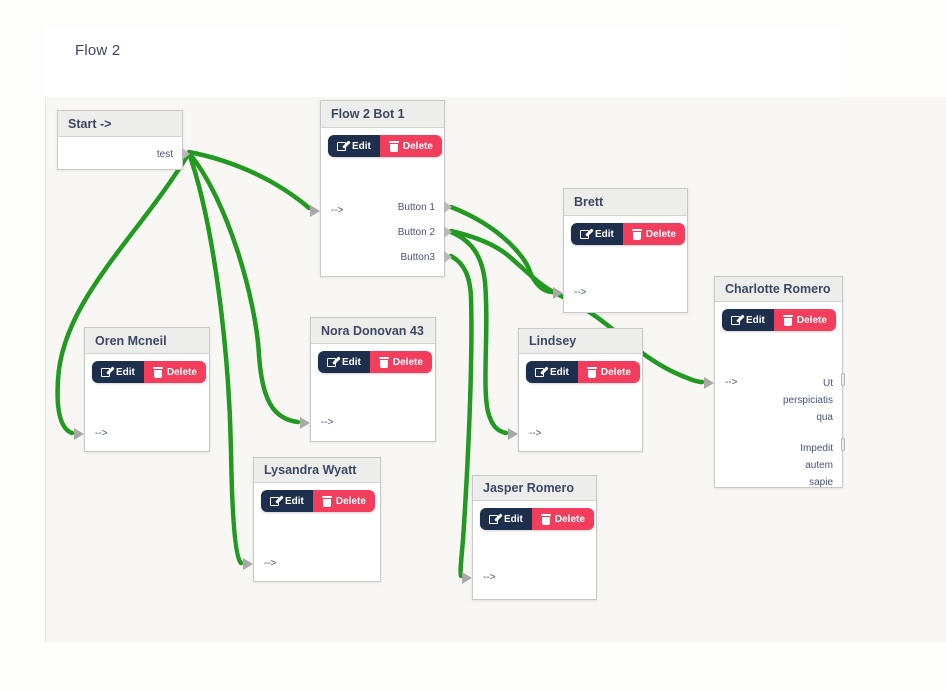 Image resolution: width=946 pixels, height=691 pixels. Describe the element at coordinates (625, 202) in the screenshot. I see `node-header: Brett` at that location.